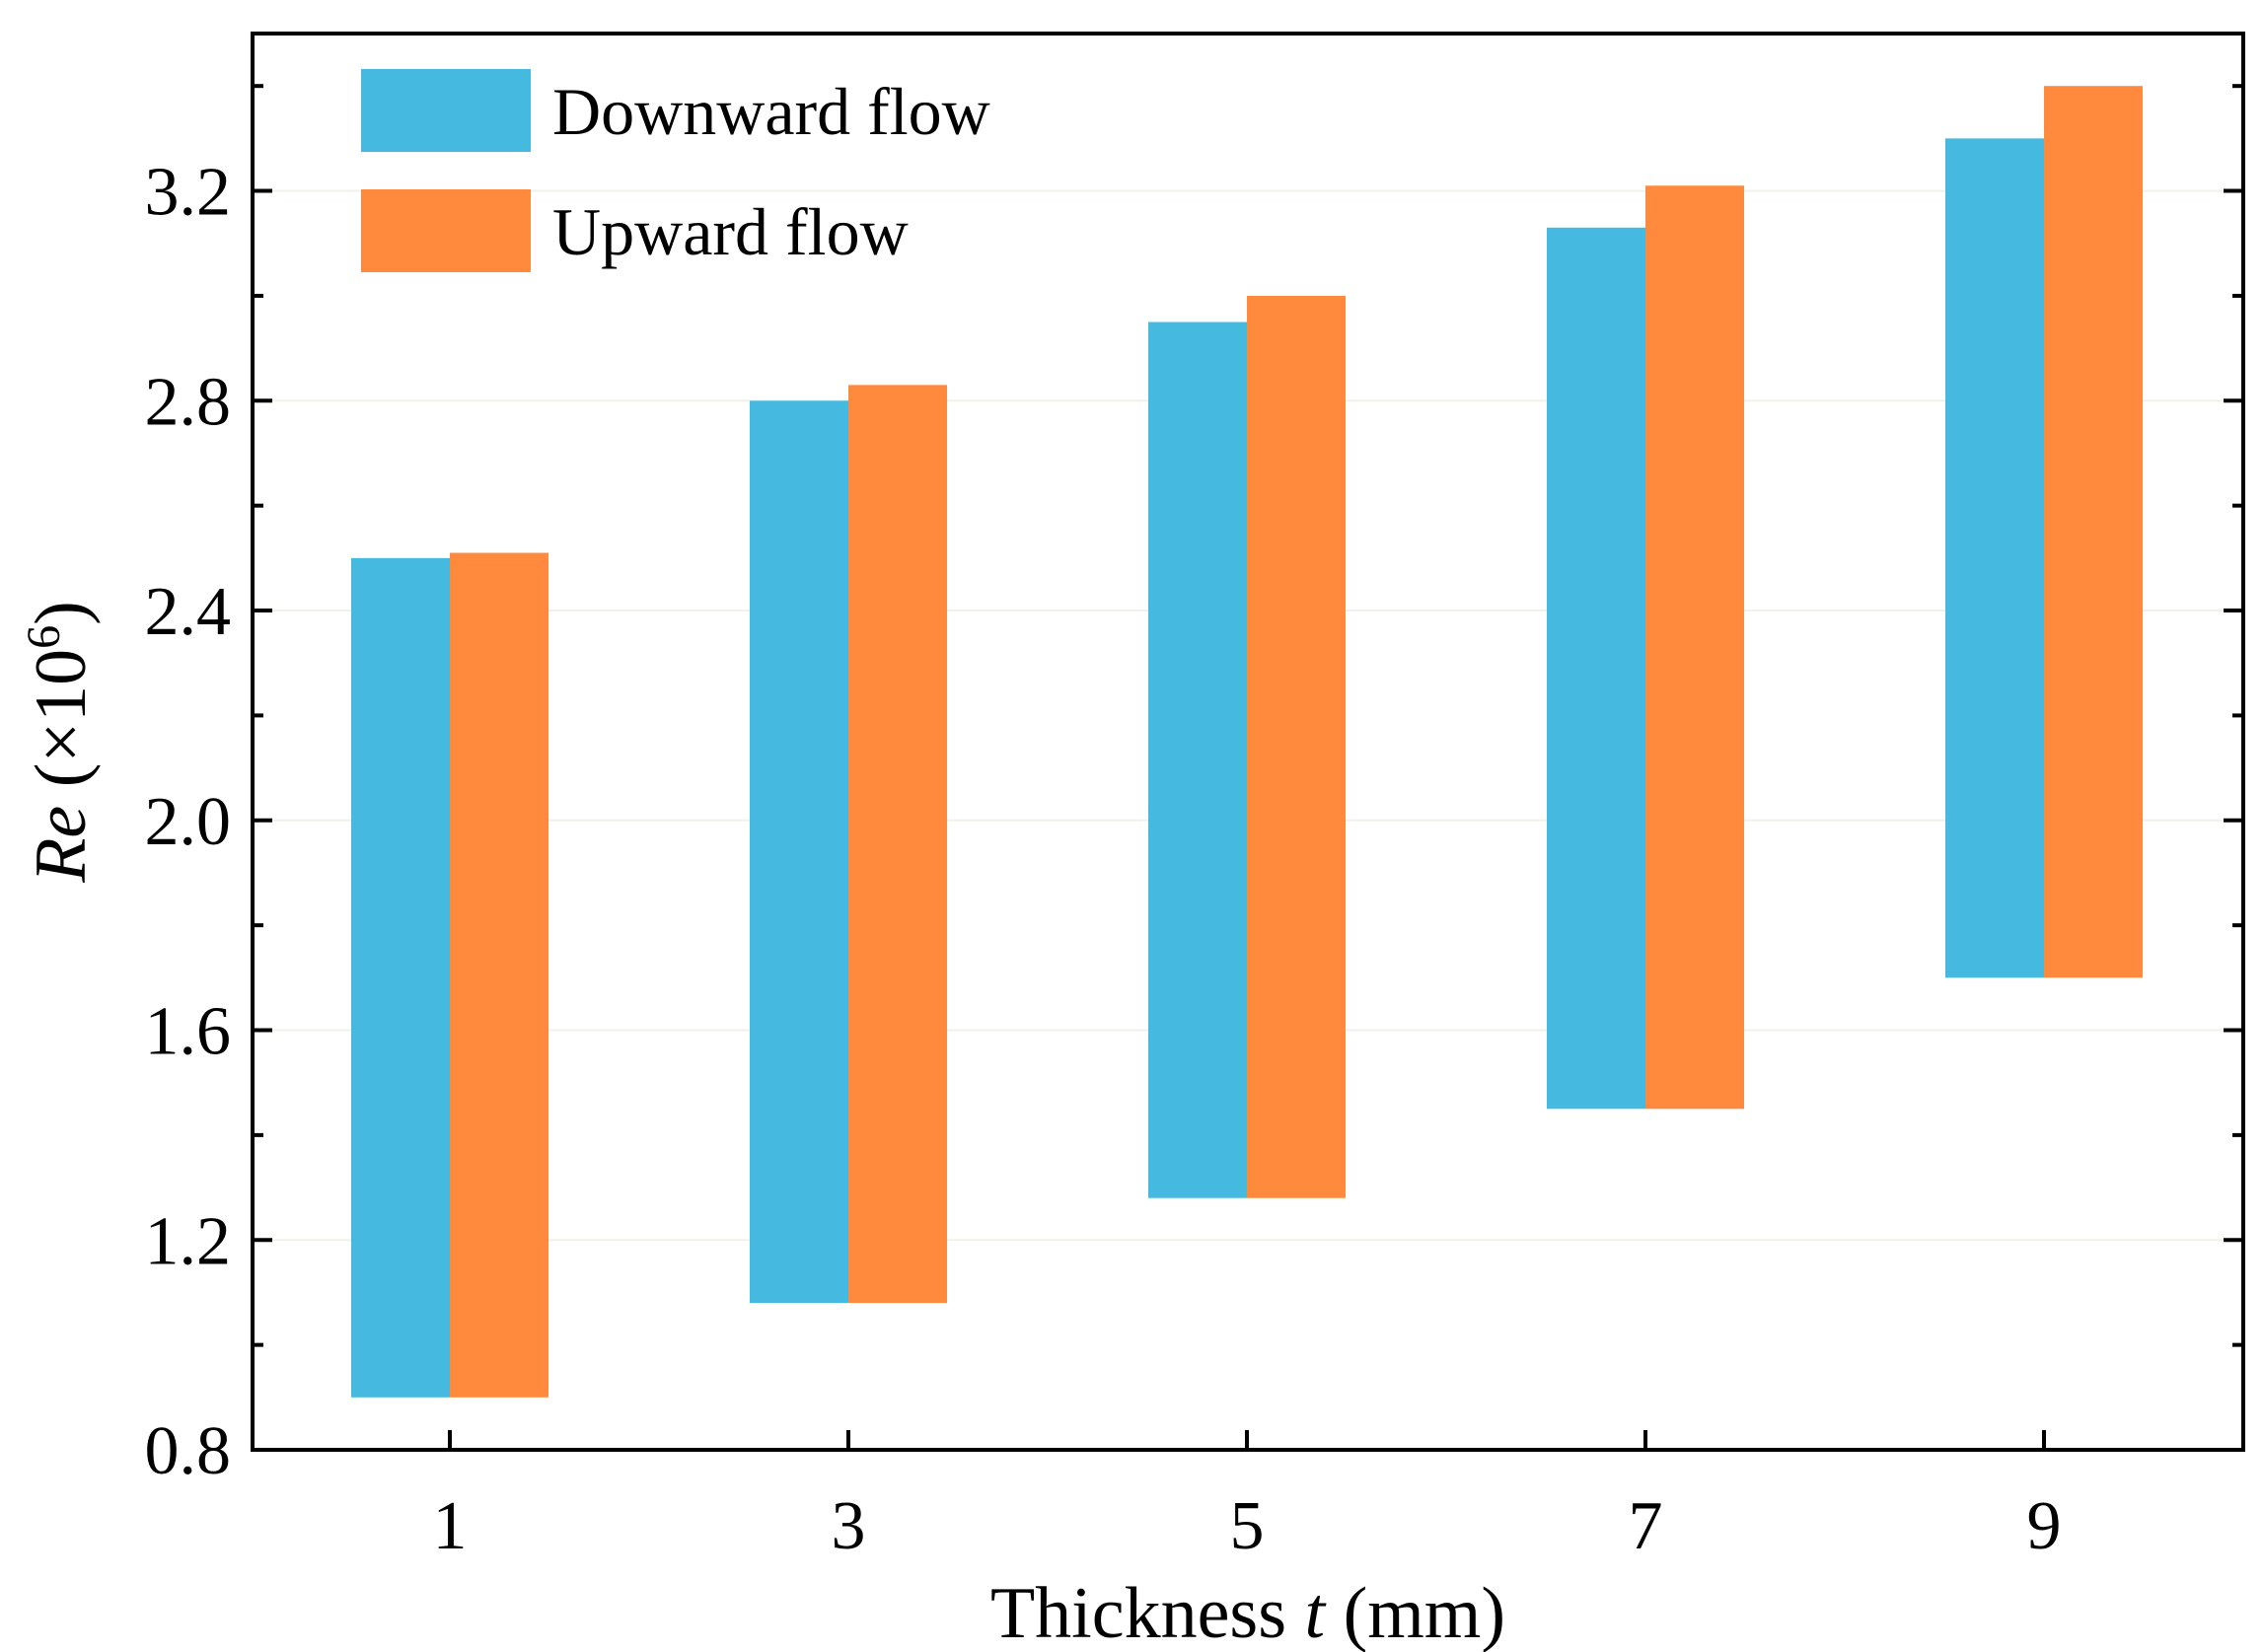  I want to click on x-tick-label-1: 1, so click(450, 1526).